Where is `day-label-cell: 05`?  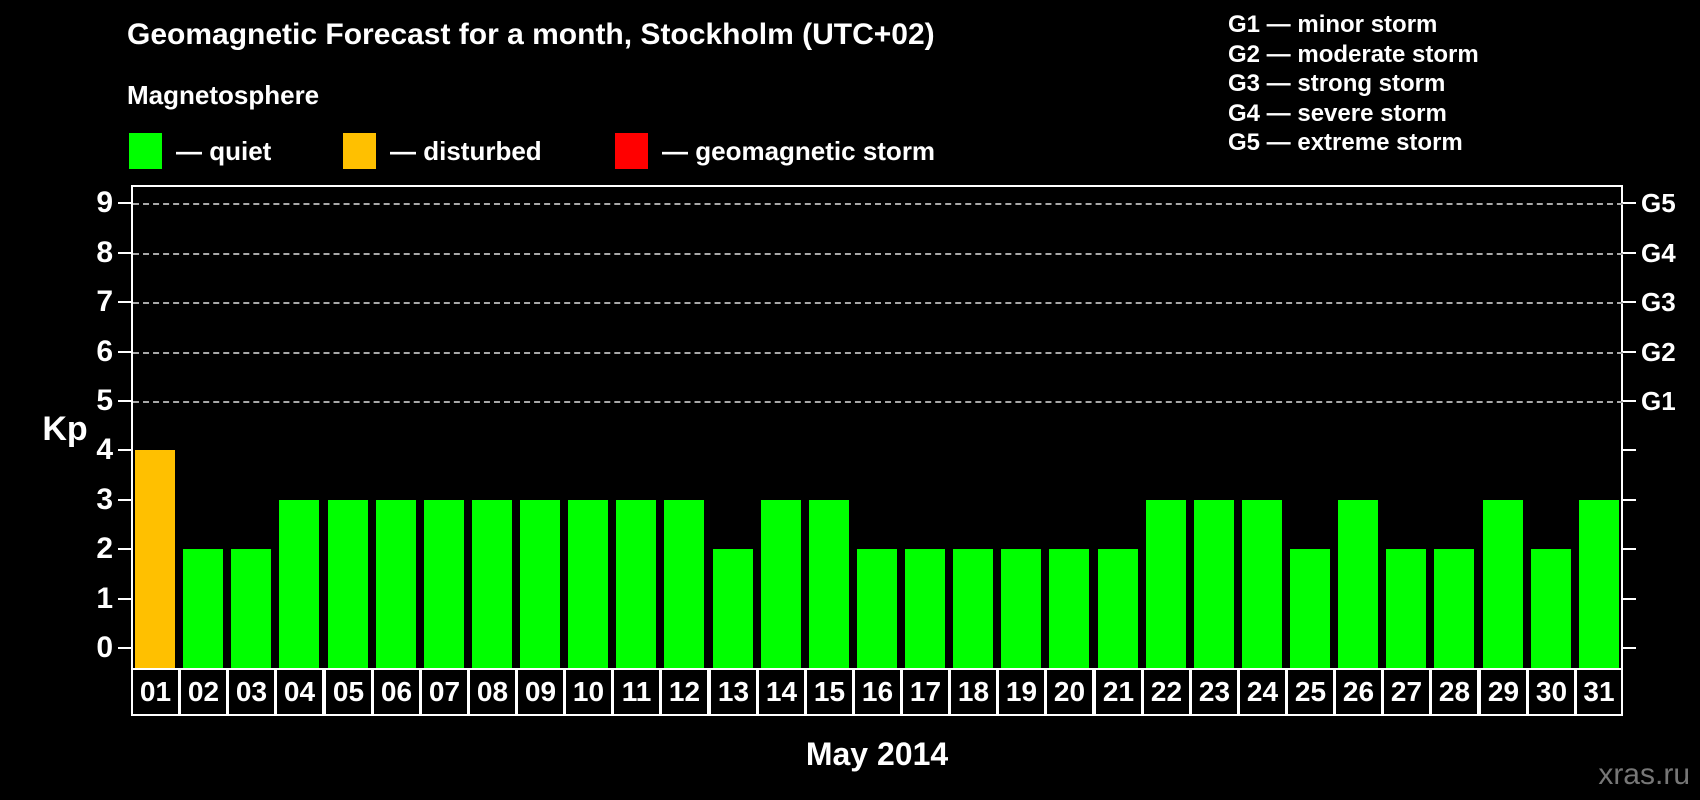
day-label-cell: 05 is located at coordinates (348, 692).